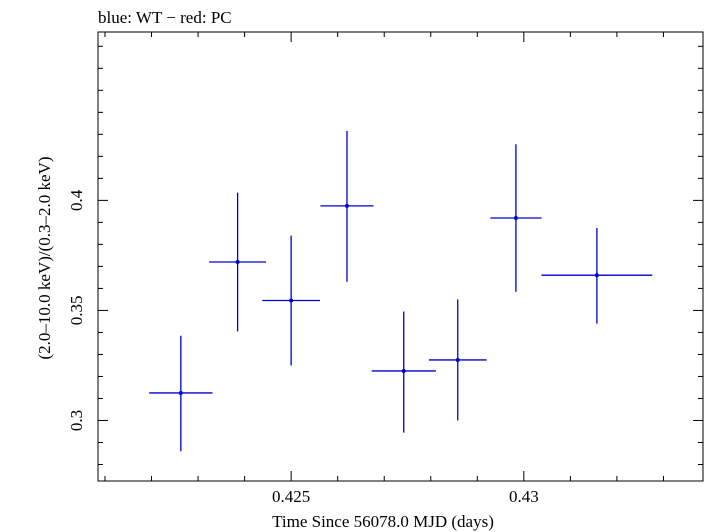 The image size is (705, 532). What do you see at coordinates (165, 17) in the screenshot?
I see `chart-title: blue: WT − red: PC` at bounding box center [165, 17].